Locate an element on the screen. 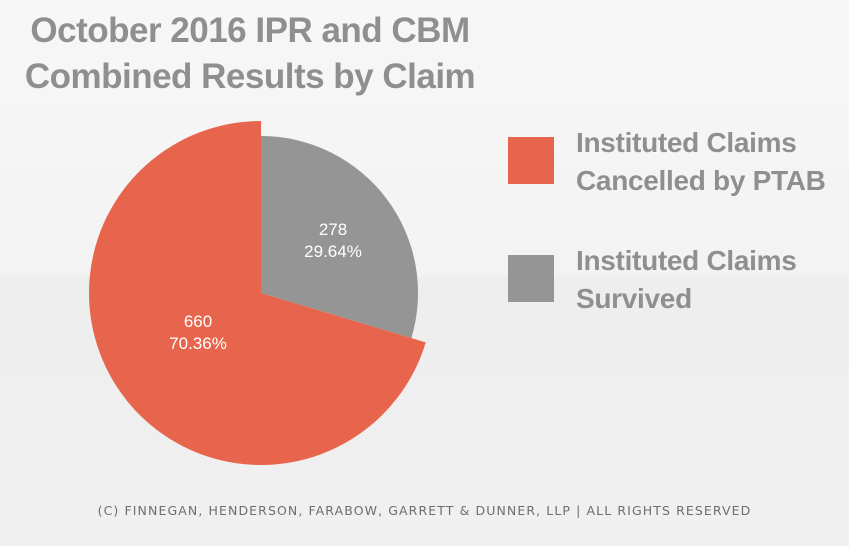  legend-swatch-survived is located at coordinates (531, 278).